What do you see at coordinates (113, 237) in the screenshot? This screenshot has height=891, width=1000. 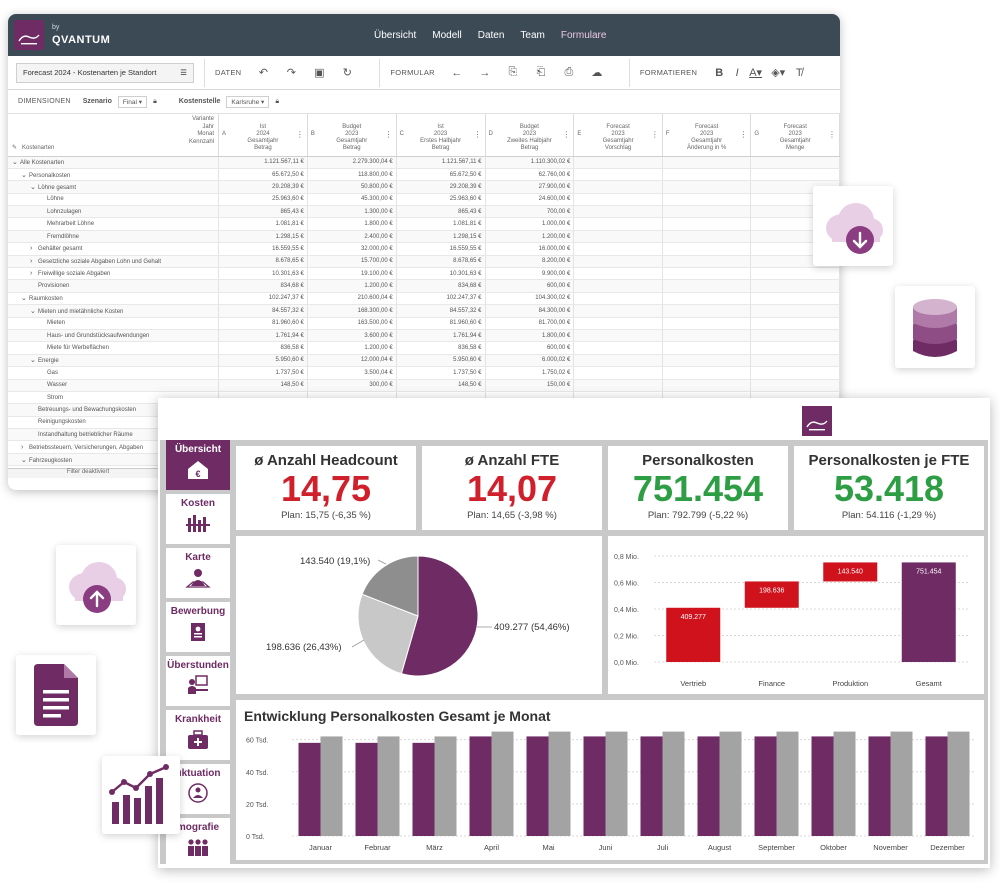 I see `row-label-cell: Fremdlöhne` at bounding box center [113, 237].